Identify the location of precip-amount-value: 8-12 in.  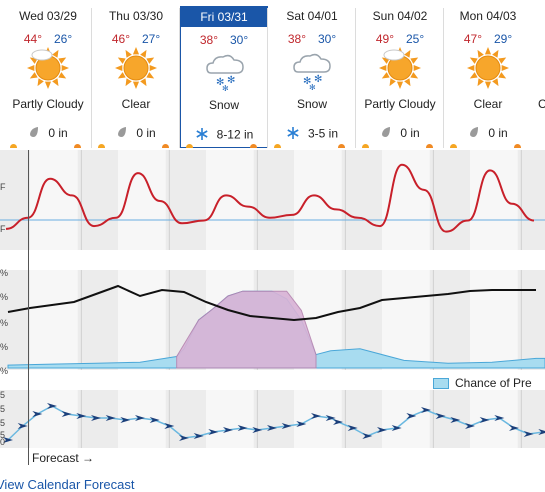
(235, 134).